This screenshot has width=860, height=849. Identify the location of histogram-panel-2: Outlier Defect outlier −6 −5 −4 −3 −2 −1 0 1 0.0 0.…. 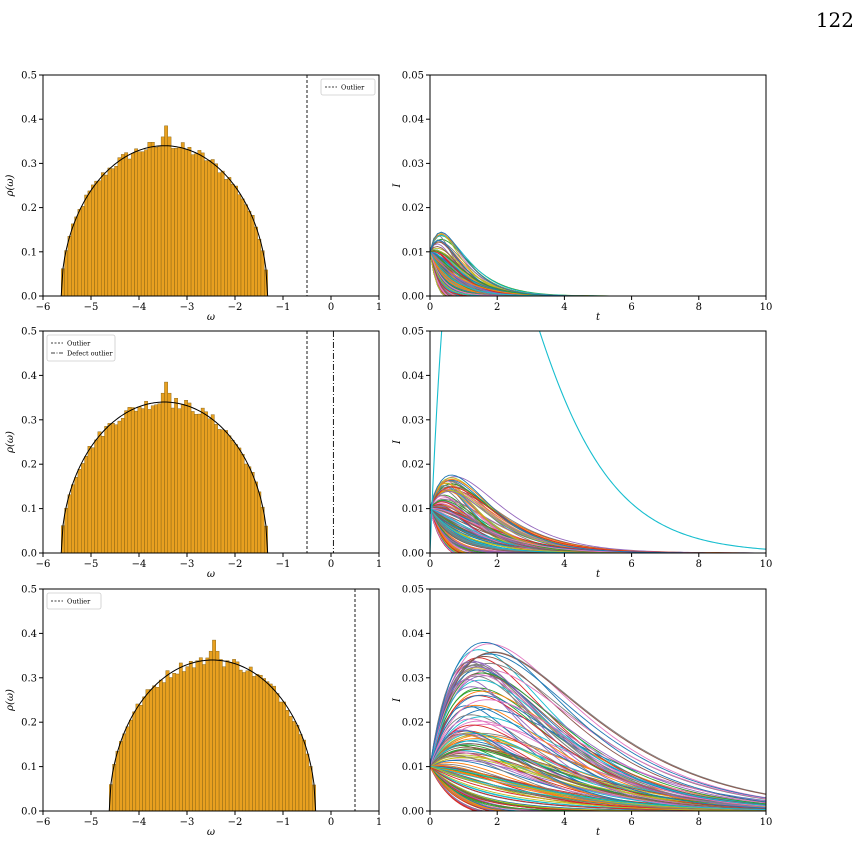
(193, 454).